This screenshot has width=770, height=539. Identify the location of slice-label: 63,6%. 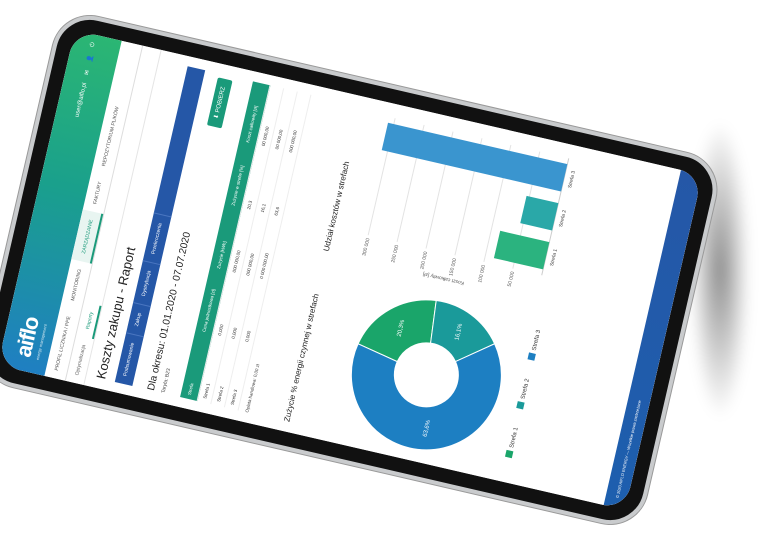
(428, 428).